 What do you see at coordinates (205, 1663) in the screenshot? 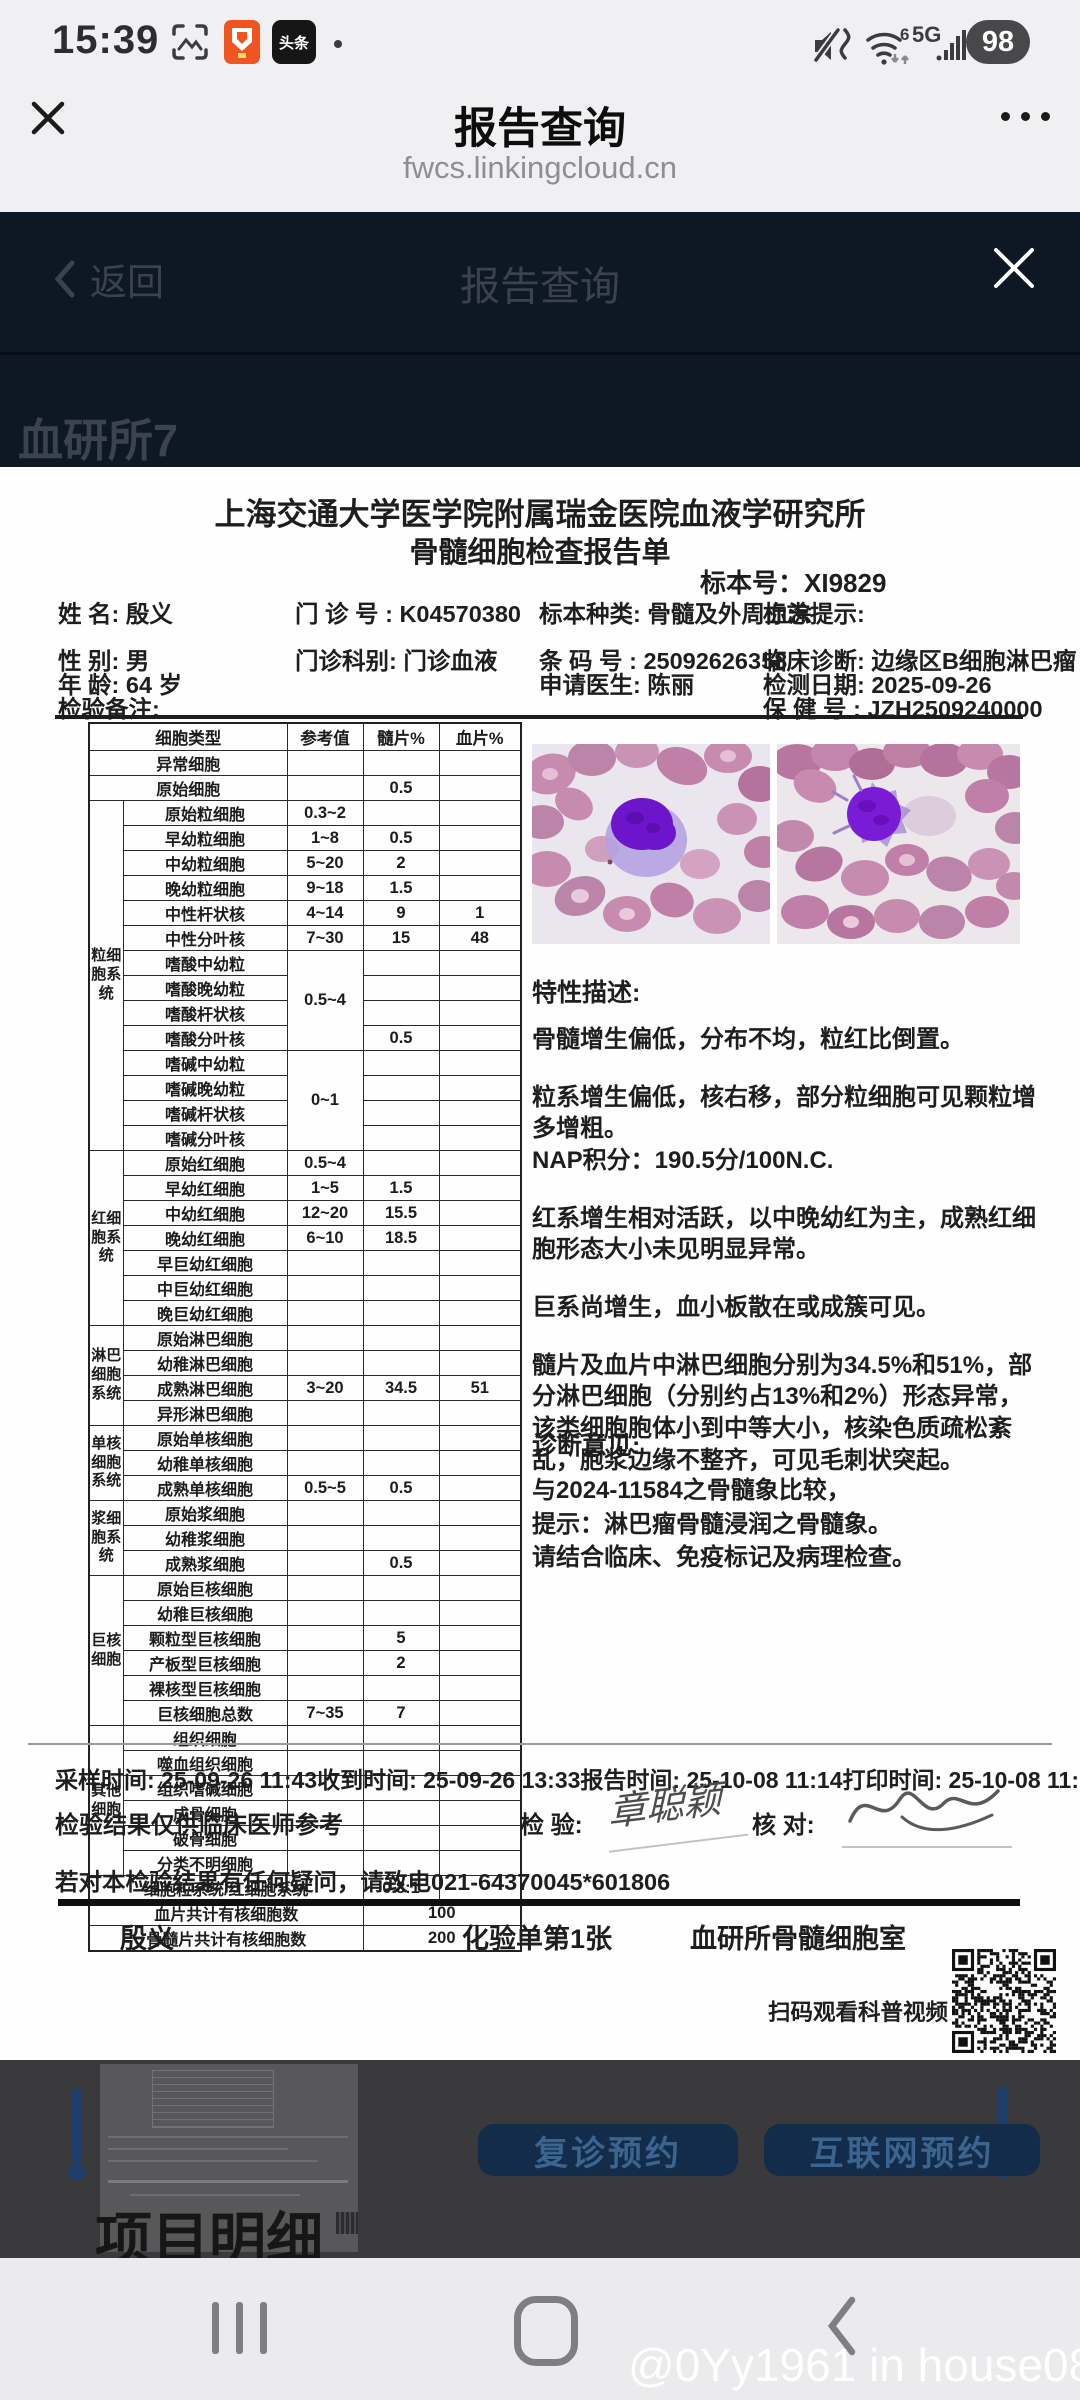
I see `table-cell: 产板型巨核细胞` at bounding box center [205, 1663].